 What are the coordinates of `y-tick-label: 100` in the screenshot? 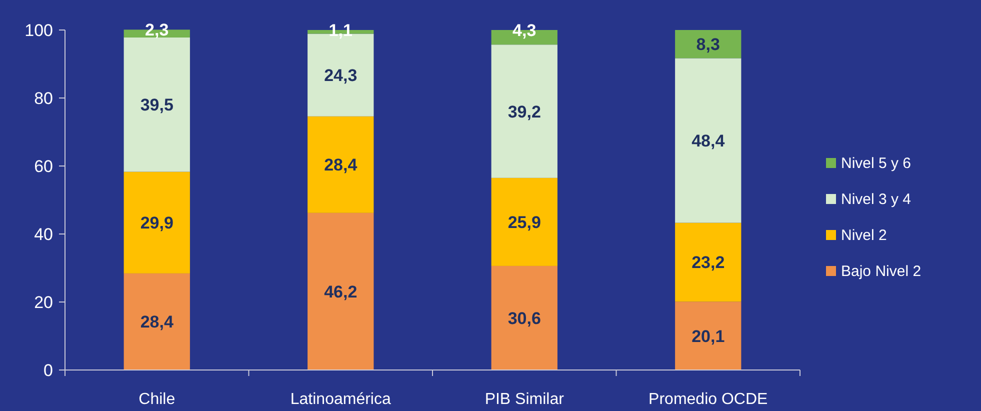 It's located at (38, 30).